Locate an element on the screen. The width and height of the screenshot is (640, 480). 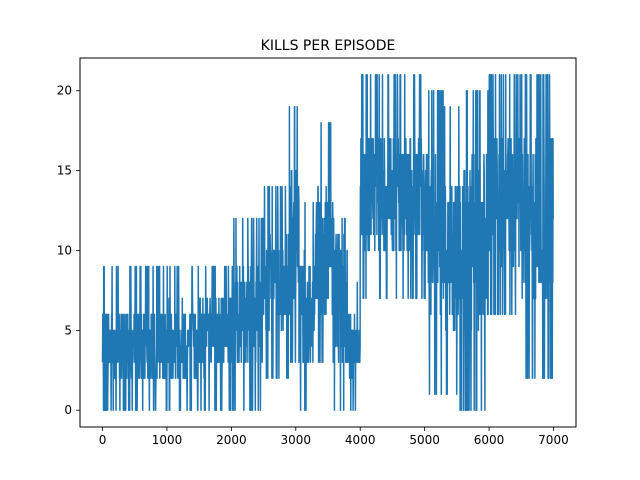
y-tick-label: 20 is located at coordinates (64, 91).